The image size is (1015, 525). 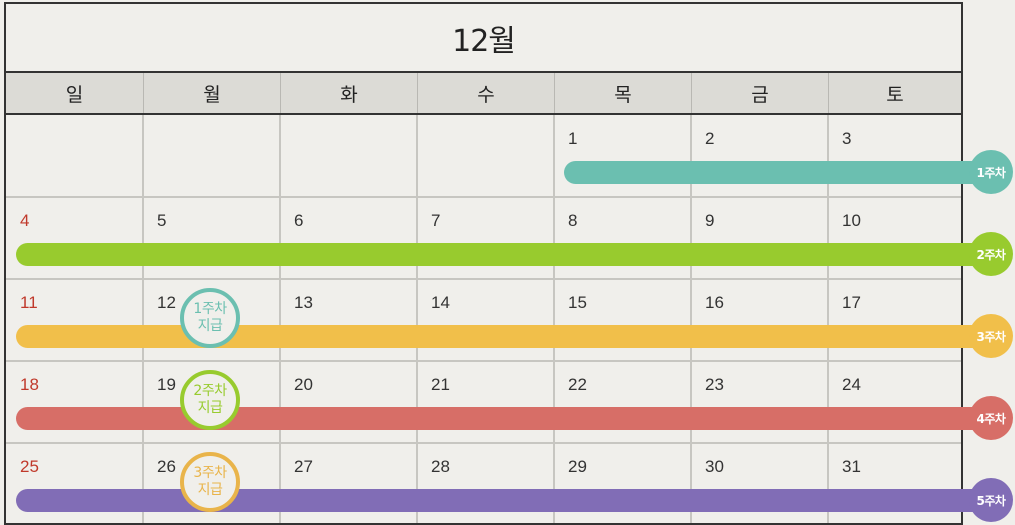 What do you see at coordinates (894, 93) in the screenshot?
I see `weekday-6: 토` at bounding box center [894, 93].